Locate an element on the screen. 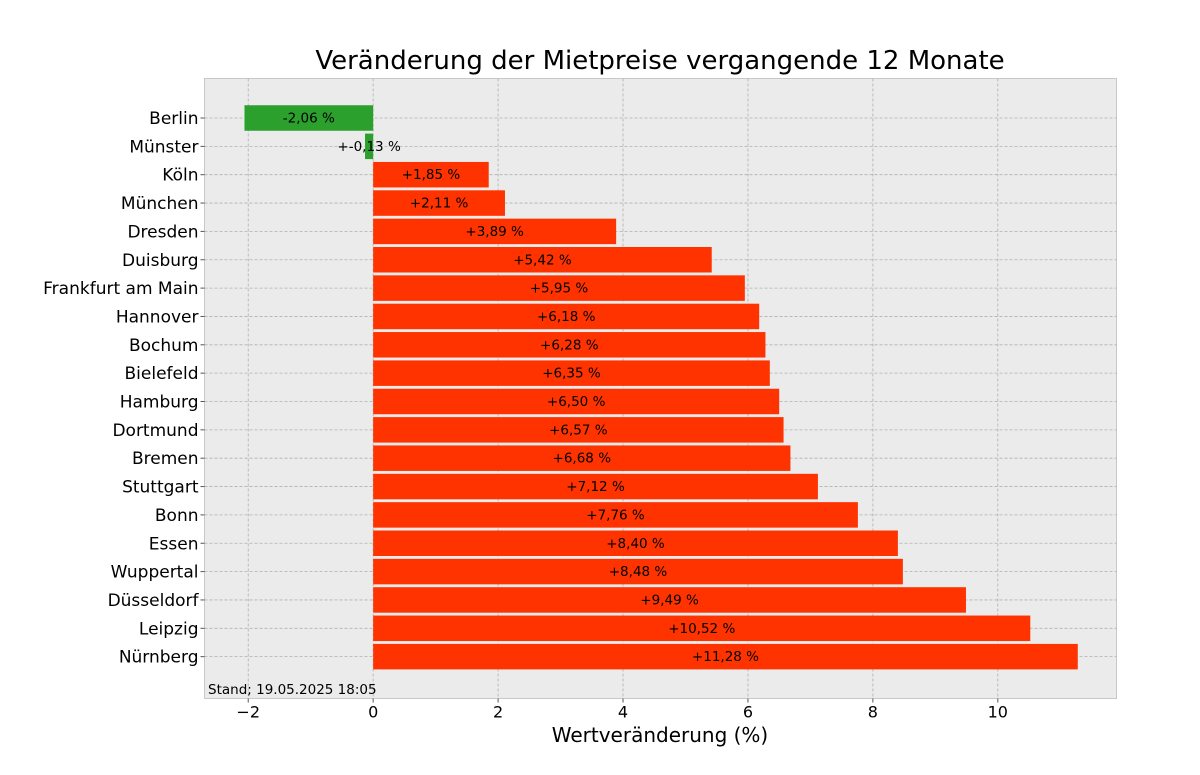  x-tick-label: 2 is located at coordinates (498, 712).